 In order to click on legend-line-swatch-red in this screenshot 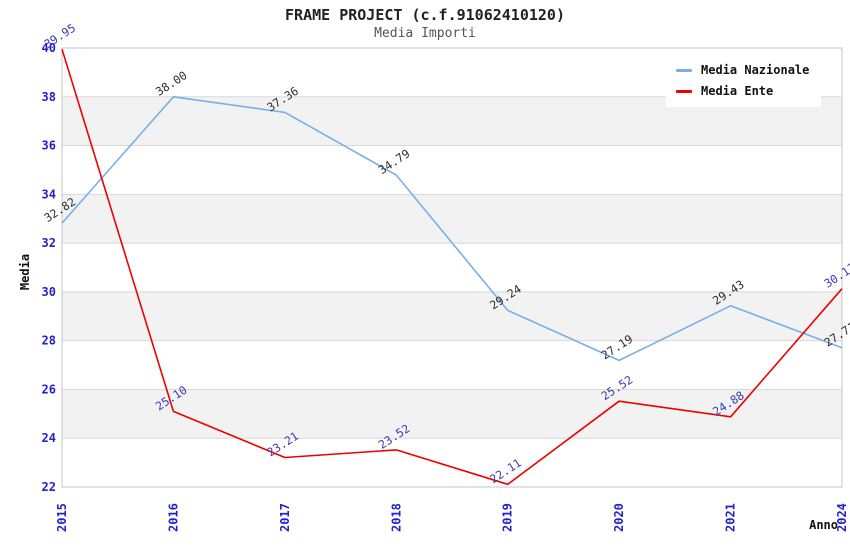, I will do `click(684, 91)`.